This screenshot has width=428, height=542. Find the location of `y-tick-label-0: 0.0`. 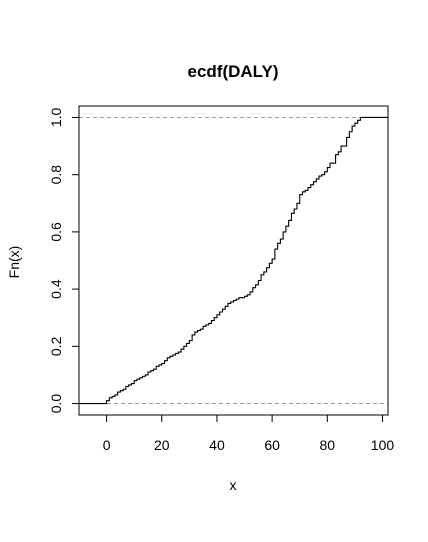

y-tick-label-0: 0.0 is located at coordinates (56, 404).